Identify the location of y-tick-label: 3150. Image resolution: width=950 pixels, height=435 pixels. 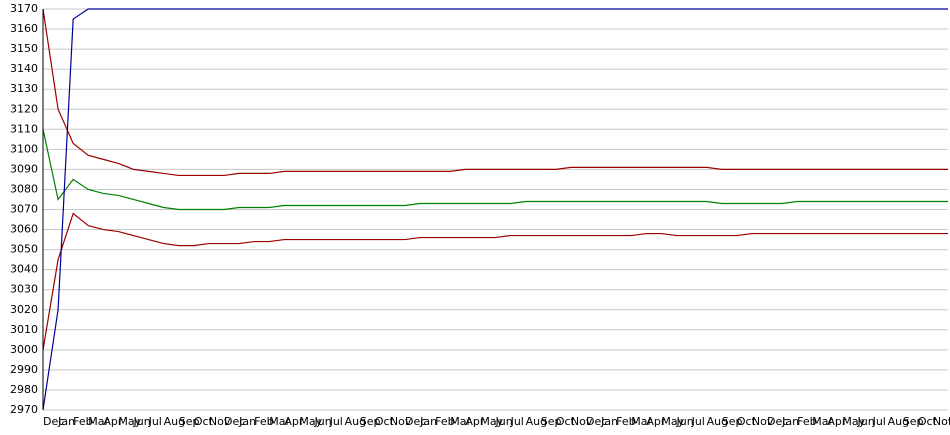
(24, 48).